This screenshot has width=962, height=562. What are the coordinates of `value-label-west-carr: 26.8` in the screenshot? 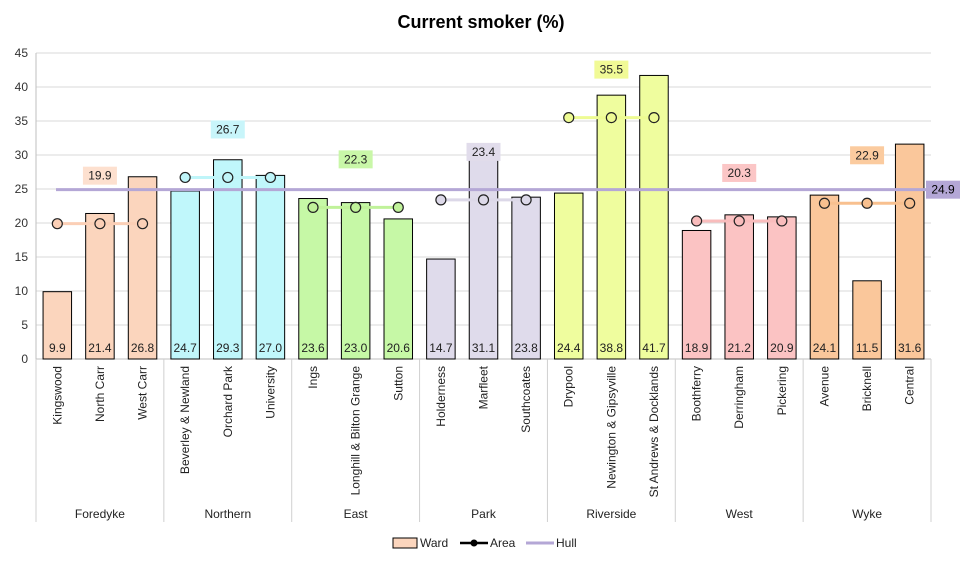 It's located at (143, 348).